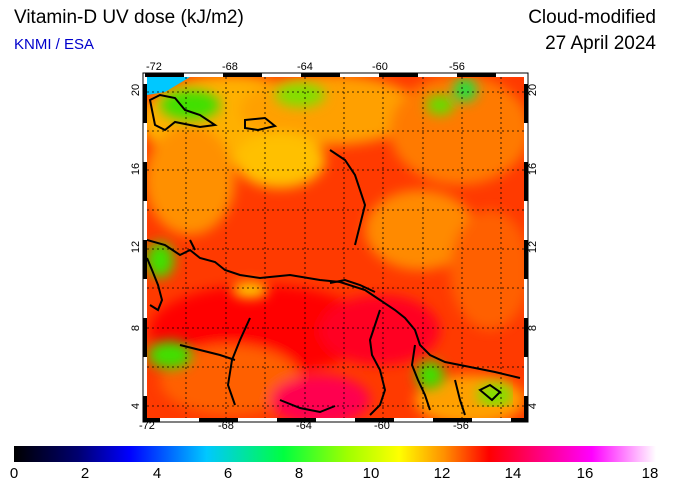  I want to click on colorbar-label: 10, so click(371, 473).